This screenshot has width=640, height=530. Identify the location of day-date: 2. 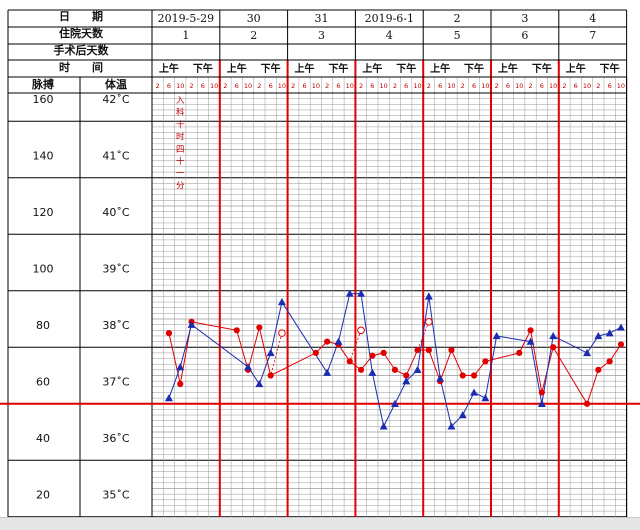
(457, 18).